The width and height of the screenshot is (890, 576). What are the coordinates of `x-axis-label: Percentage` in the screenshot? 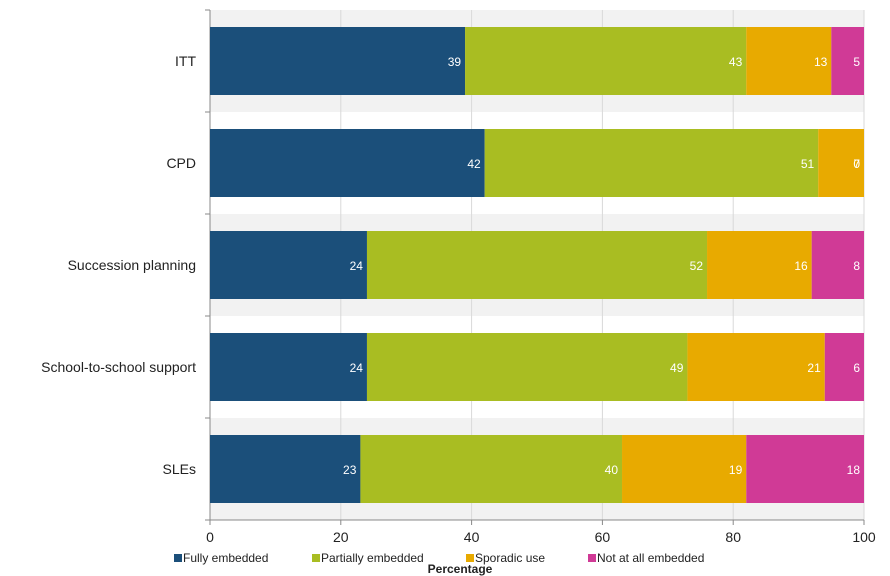 It's located at (460, 569).